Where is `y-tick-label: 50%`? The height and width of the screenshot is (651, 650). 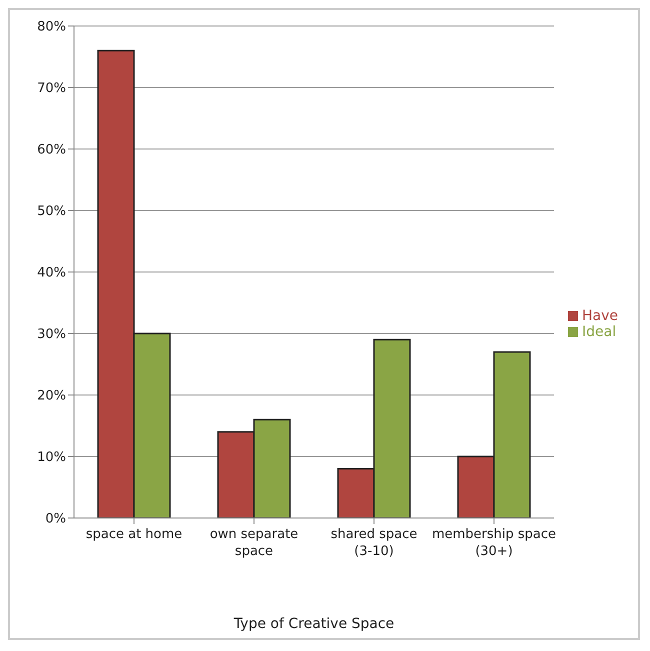 y-tick-label: 50% is located at coordinates (51, 212).